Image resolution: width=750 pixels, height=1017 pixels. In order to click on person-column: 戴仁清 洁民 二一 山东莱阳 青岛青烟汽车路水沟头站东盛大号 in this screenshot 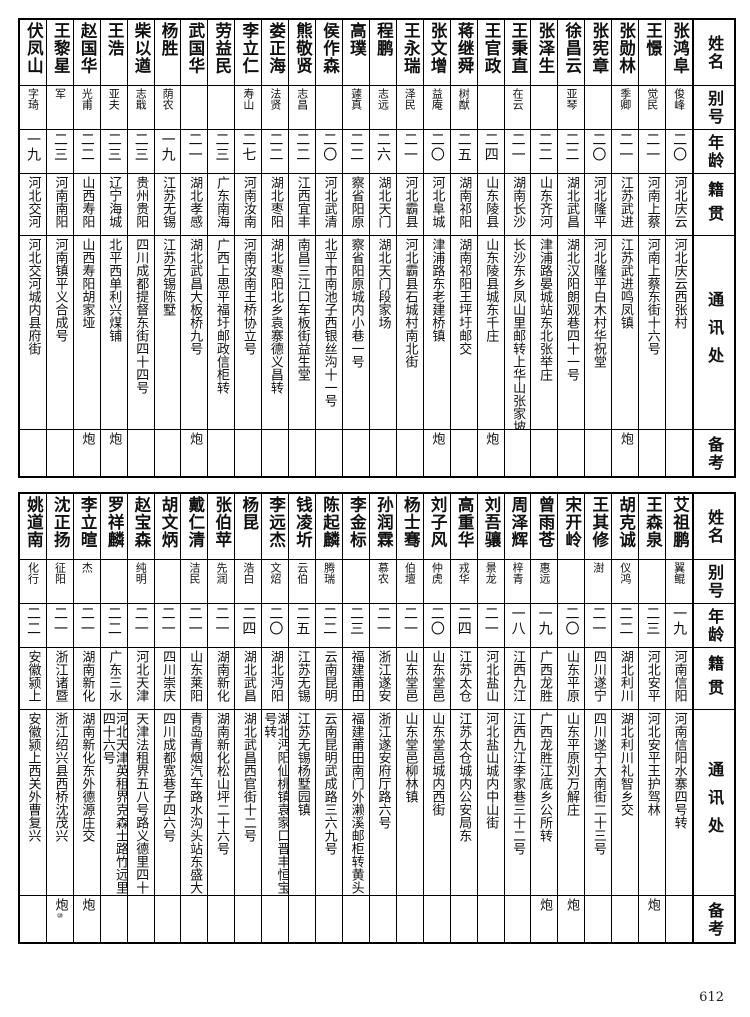, I will do `click(194, 718)`.